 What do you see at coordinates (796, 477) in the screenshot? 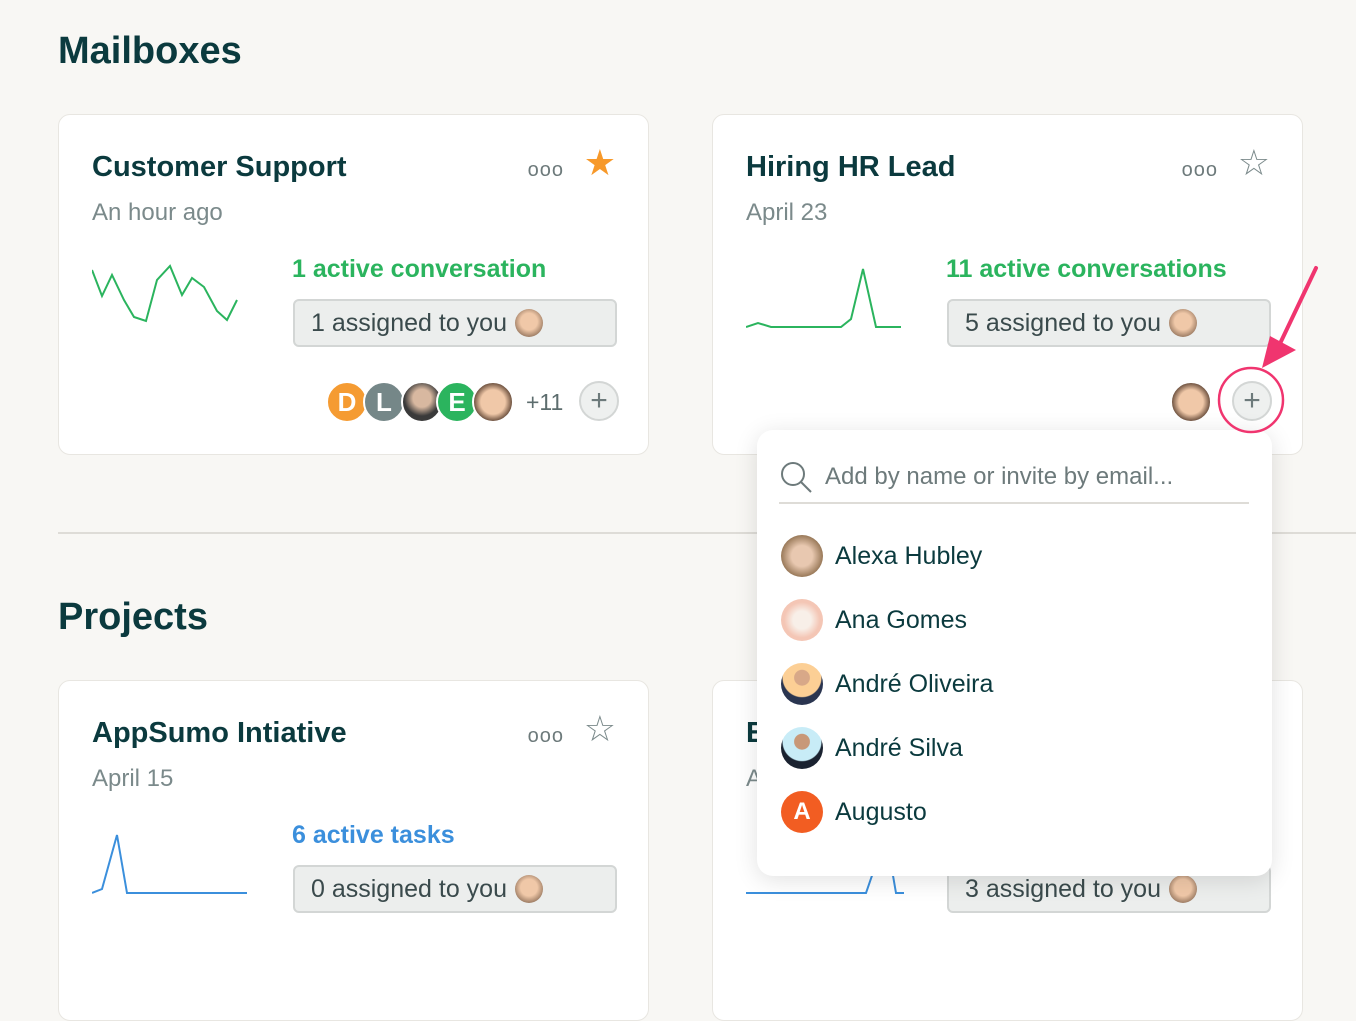
I see `search-icon` at bounding box center [796, 477].